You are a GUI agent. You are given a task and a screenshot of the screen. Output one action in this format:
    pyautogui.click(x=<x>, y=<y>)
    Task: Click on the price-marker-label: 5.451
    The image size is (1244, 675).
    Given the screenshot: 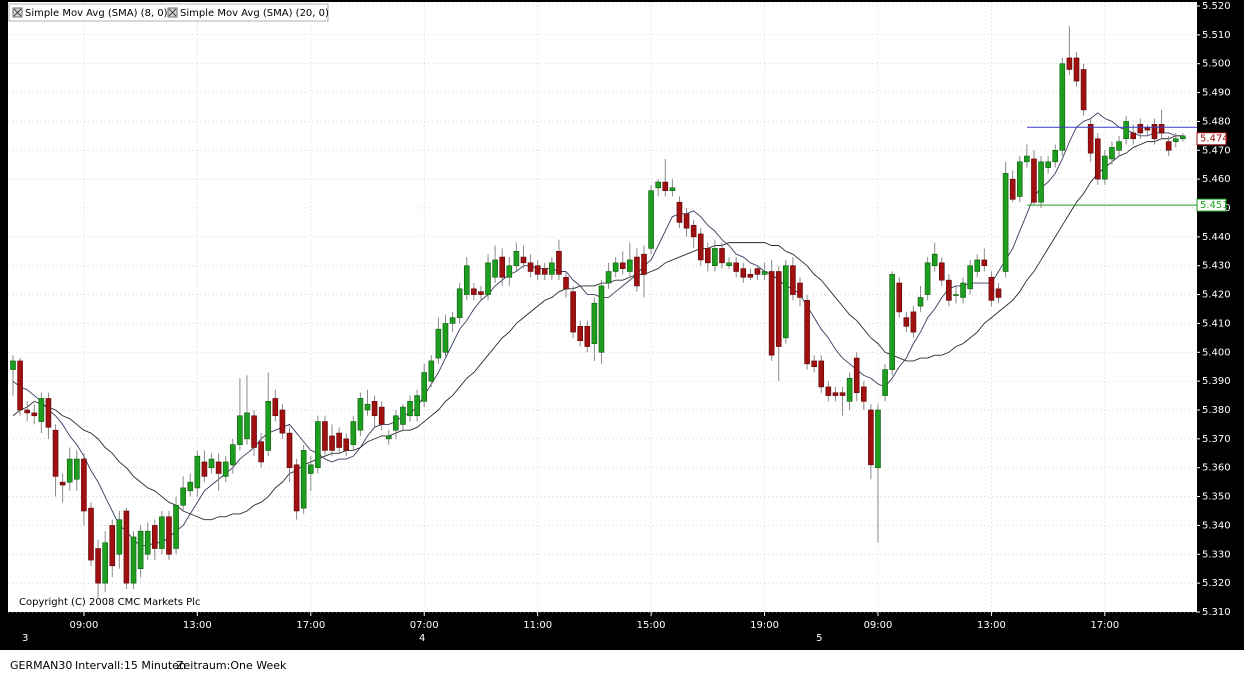 What is the action you would take?
    pyautogui.click(x=1214, y=205)
    